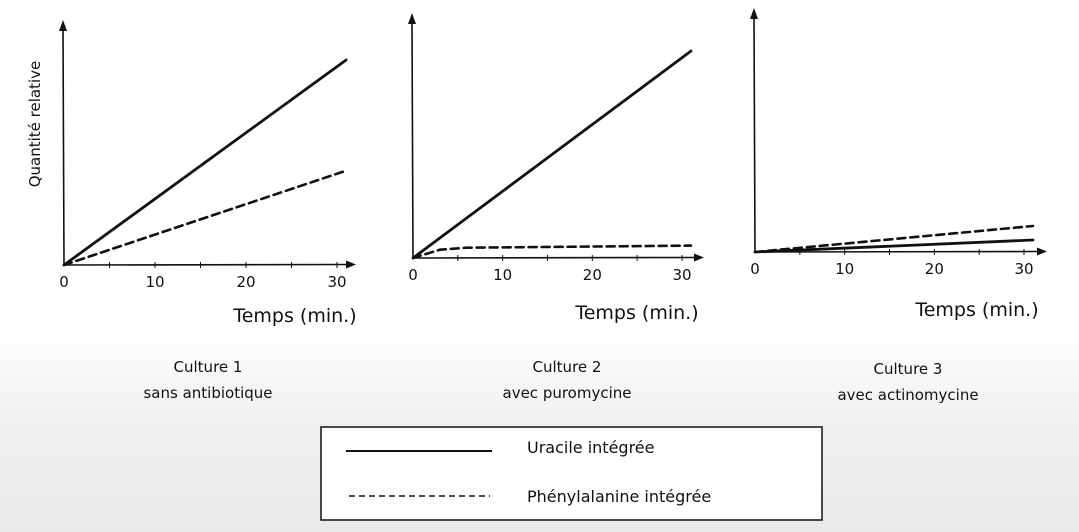 The image size is (1079, 532). Describe the element at coordinates (567, 367) in the screenshot. I see `panel-title: Culture 2` at that location.